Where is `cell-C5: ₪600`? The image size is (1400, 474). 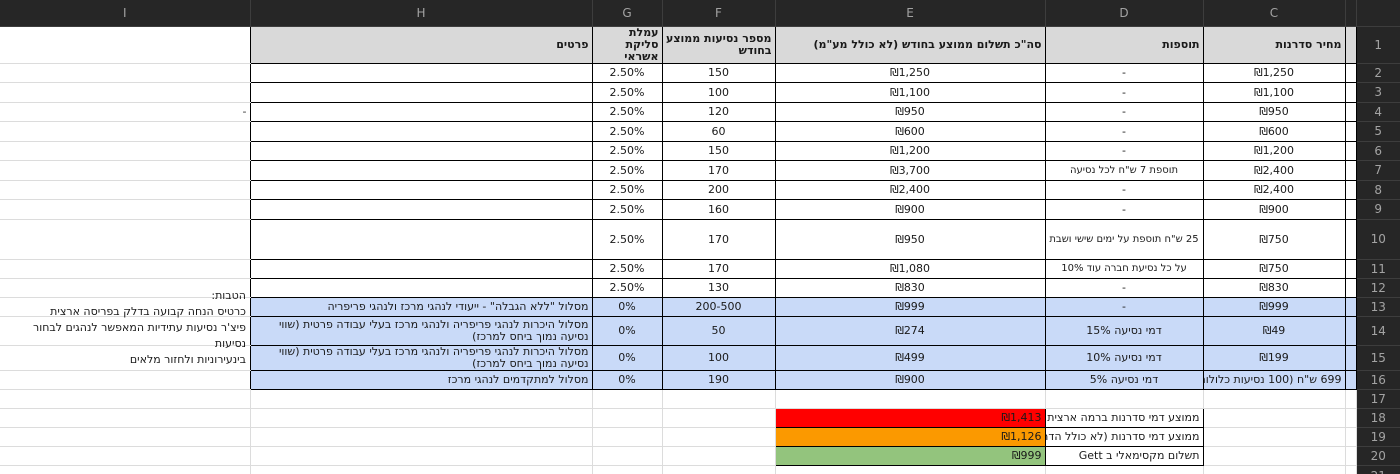 cell-C5: ₪600 is located at coordinates (1274, 131).